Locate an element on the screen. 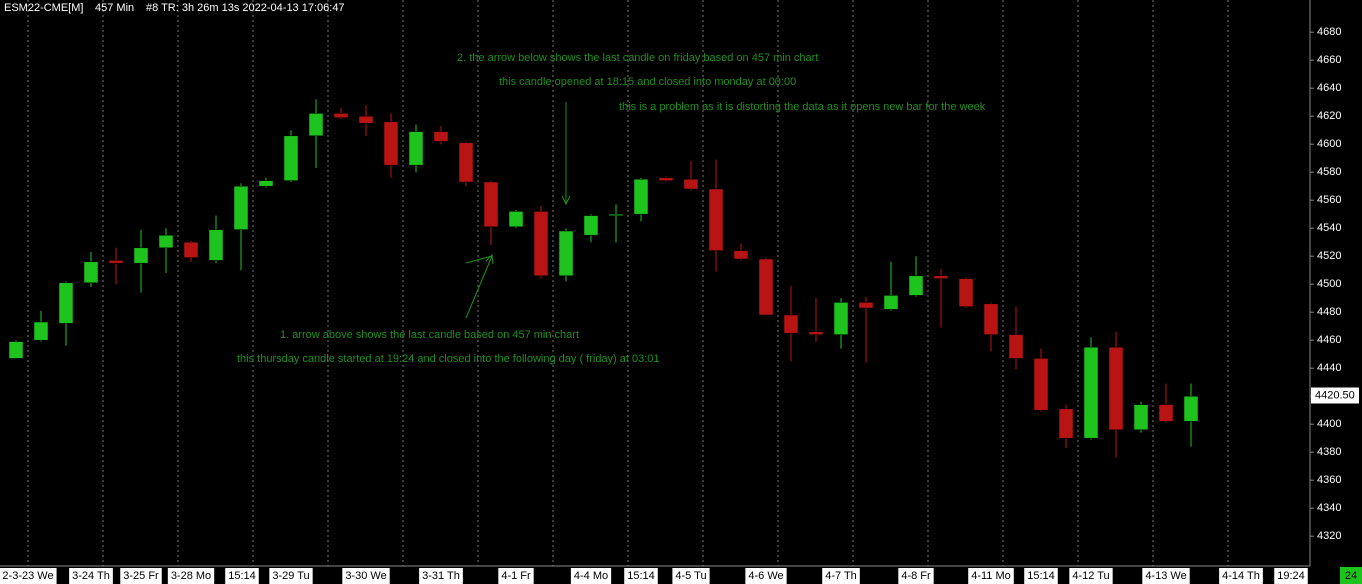  y-tick-label: 4640 is located at coordinates (1329, 88).